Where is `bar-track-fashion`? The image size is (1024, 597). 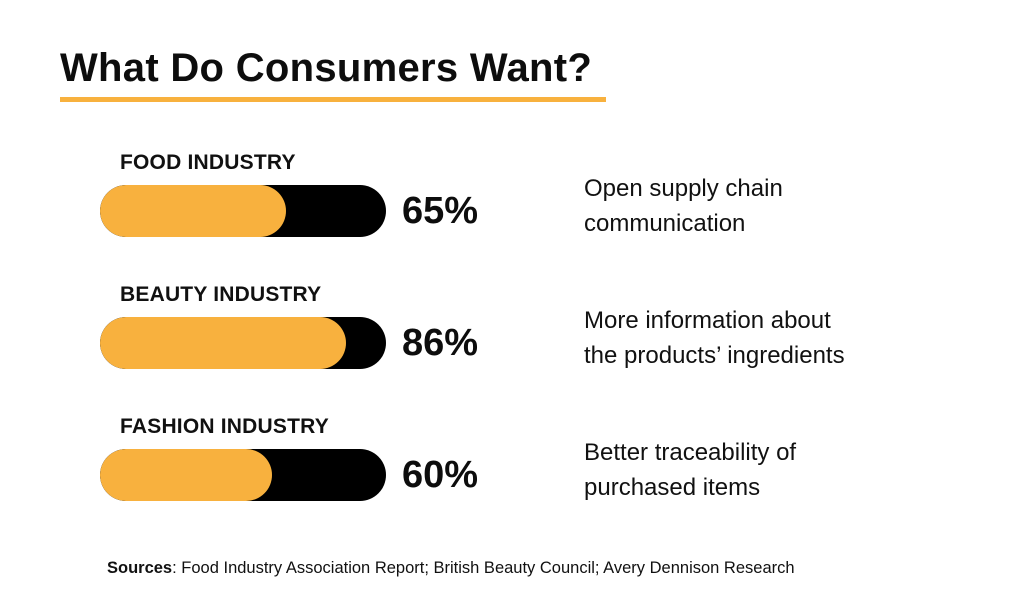 bar-track-fashion is located at coordinates (243, 475).